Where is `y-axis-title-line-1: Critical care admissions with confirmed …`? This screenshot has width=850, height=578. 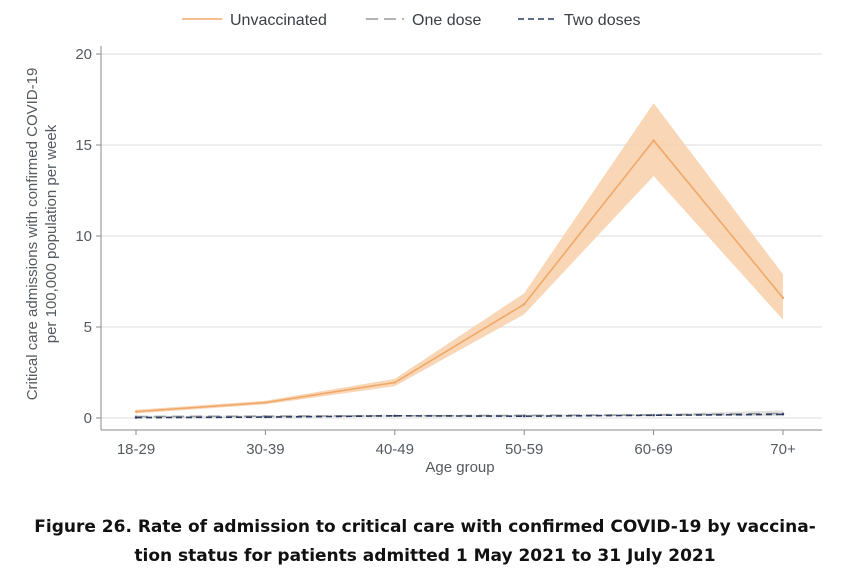 y-axis-title-line-1: Critical care admissions with confirmed … is located at coordinates (32, 234).